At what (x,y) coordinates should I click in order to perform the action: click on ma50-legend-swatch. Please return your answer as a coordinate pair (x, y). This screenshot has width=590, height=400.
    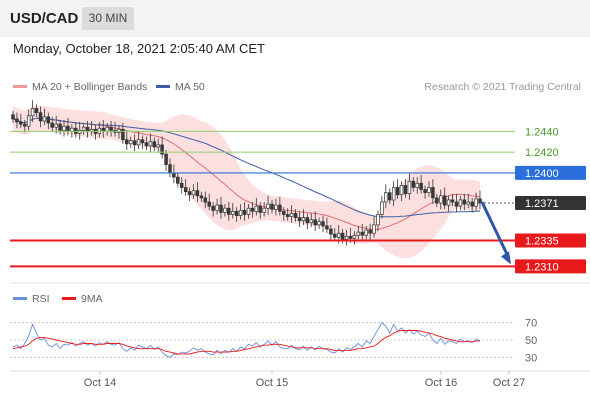
    Looking at the image, I should click on (163, 86).